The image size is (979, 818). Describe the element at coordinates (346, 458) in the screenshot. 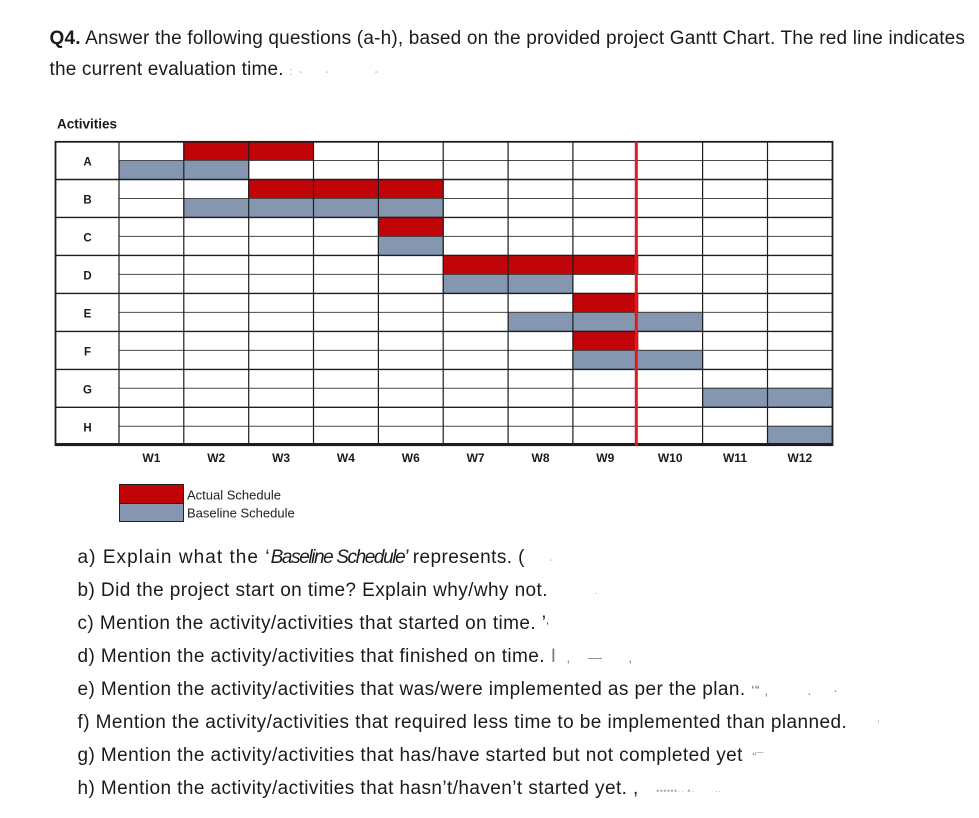

I see `svg-text: W4` at that location.